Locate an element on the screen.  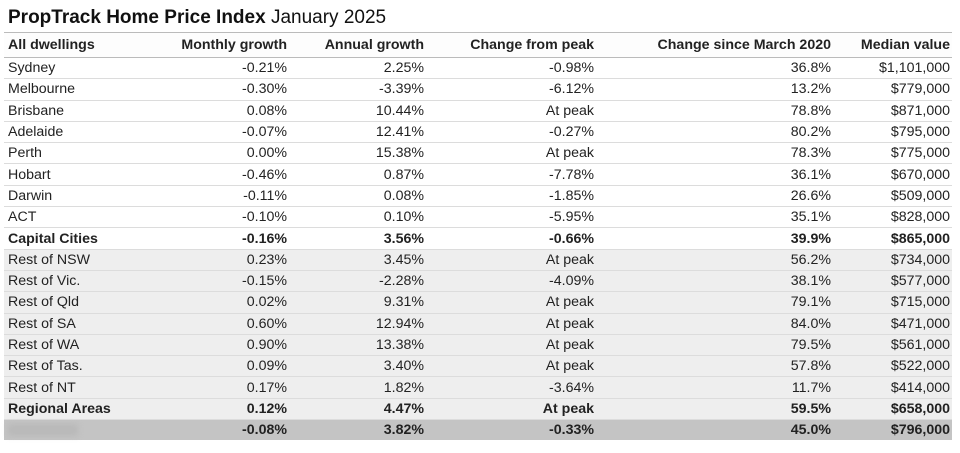
change-since-march-2020-cell: 13.2% is located at coordinates (714, 89).